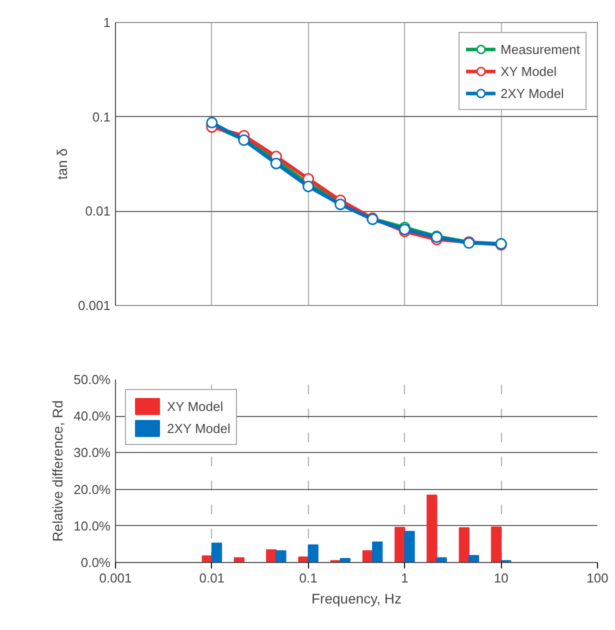 The image size is (615, 630). Describe the element at coordinates (98, 211) in the screenshot. I see `y-tick-label: 0.01` at that location.